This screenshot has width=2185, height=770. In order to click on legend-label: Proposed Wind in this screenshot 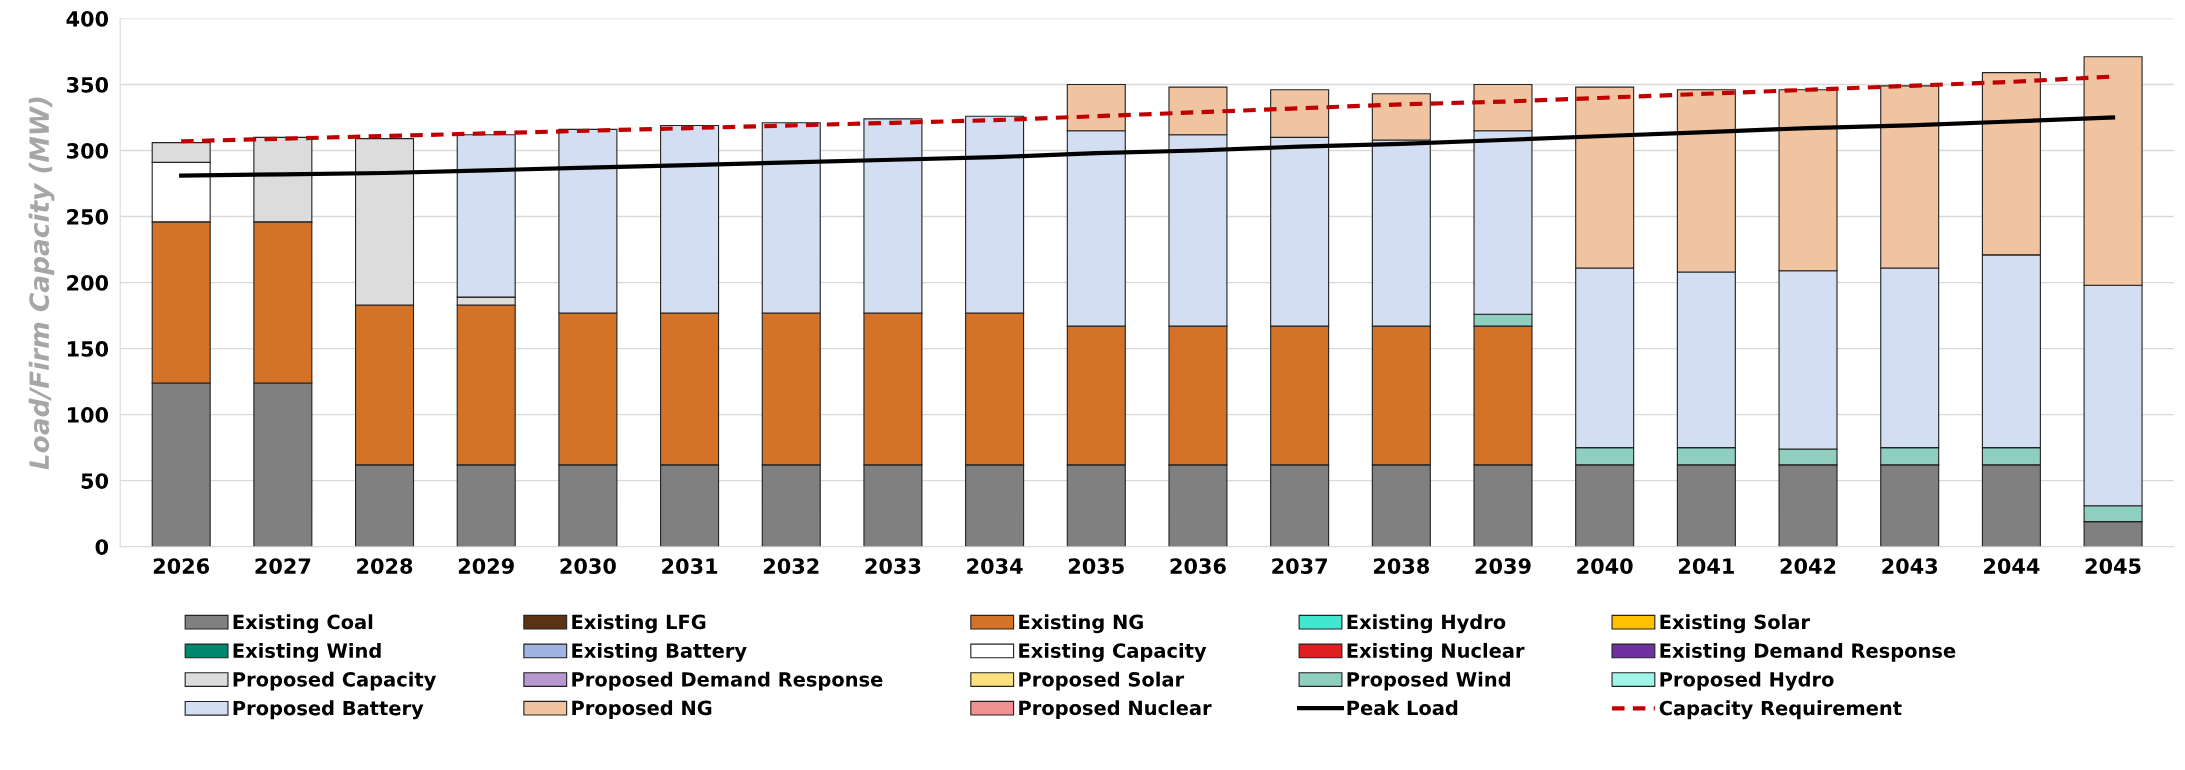, I will do `click(1428, 681)`.